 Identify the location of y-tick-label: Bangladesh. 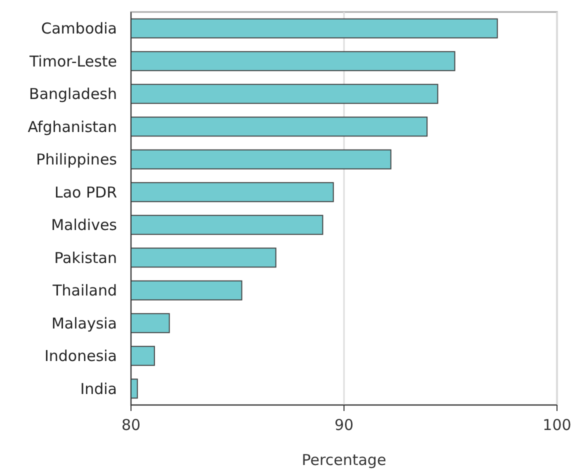
(73, 94).